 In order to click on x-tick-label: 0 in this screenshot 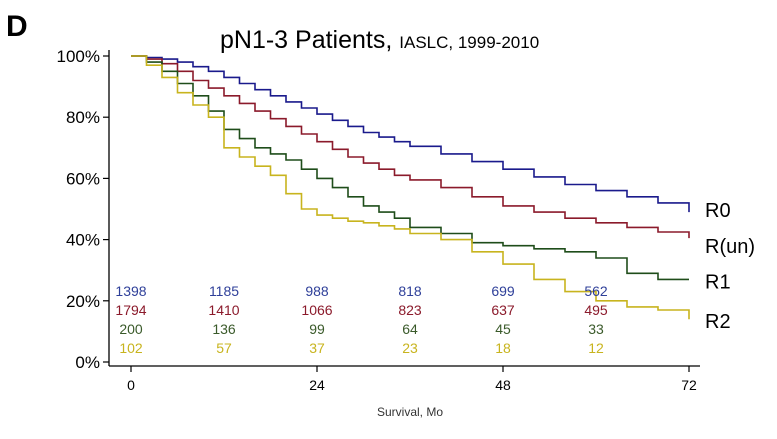, I will do `click(131, 385)`.